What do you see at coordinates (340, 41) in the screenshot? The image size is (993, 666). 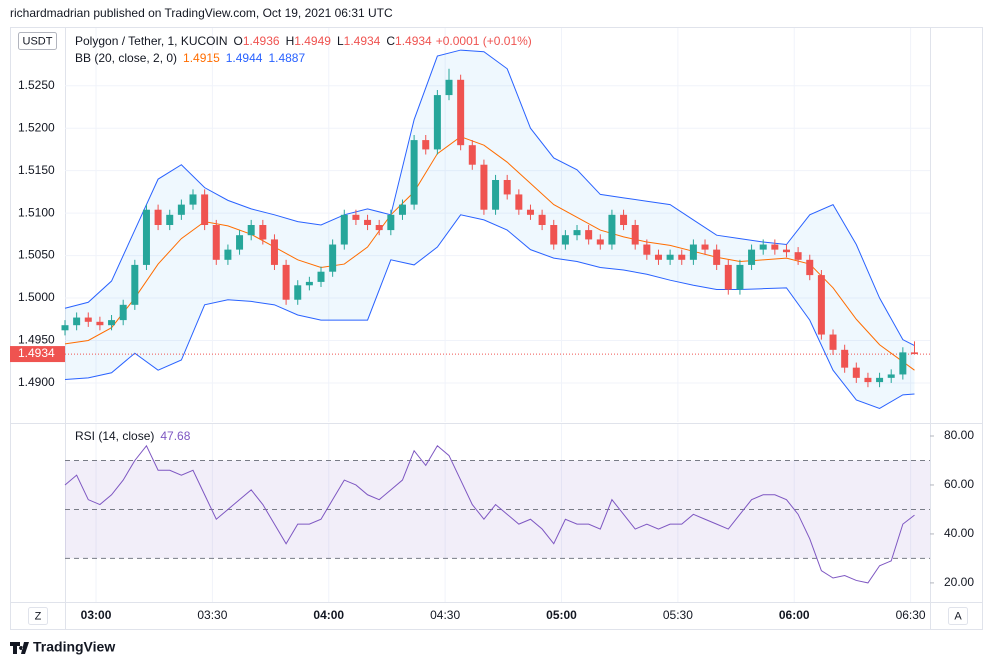 I see `ohlc-key: L` at bounding box center [340, 41].